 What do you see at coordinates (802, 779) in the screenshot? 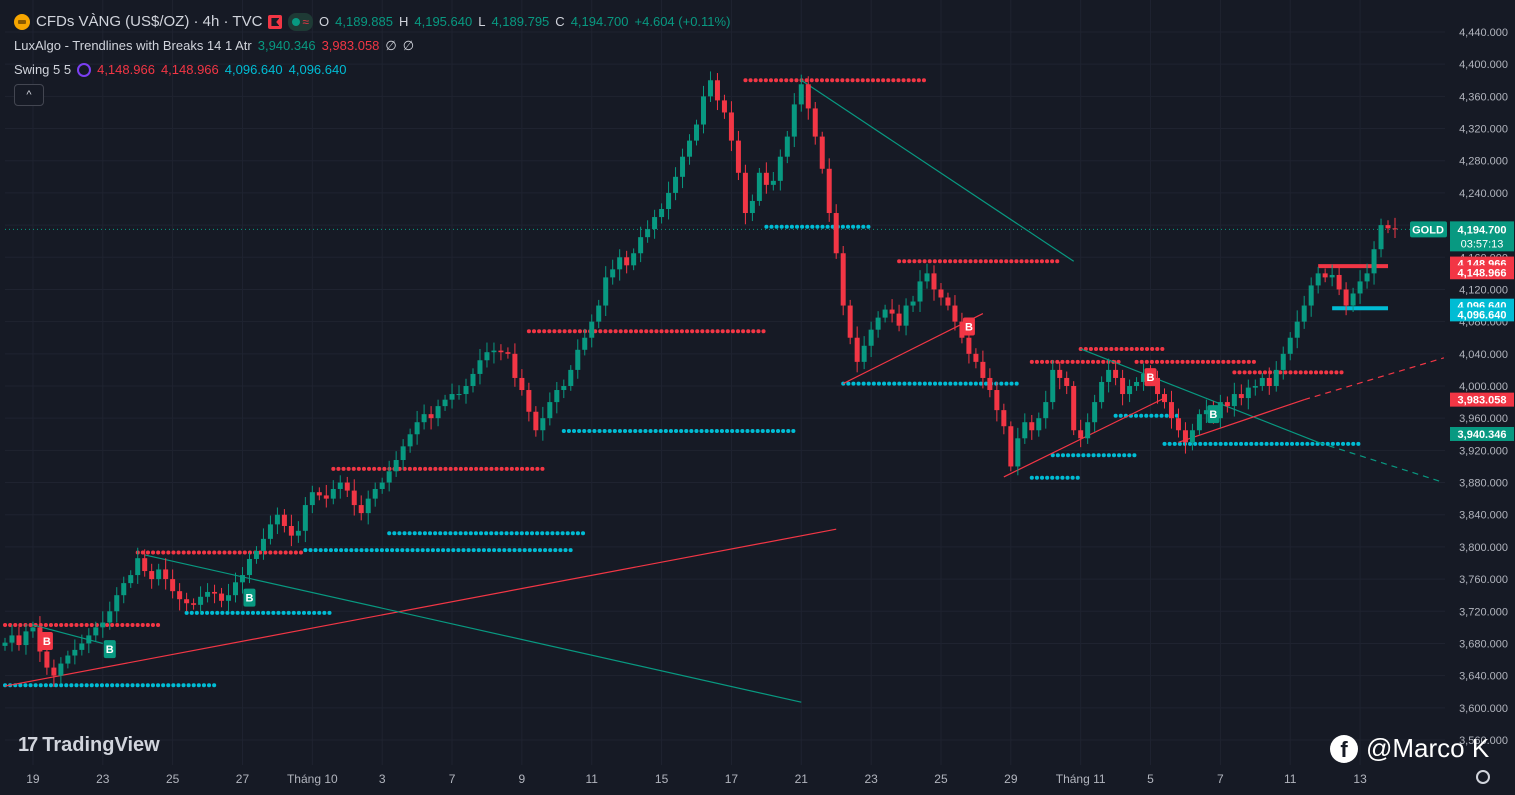
I see `time-tick-label: 21` at bounding box center [802, 779].